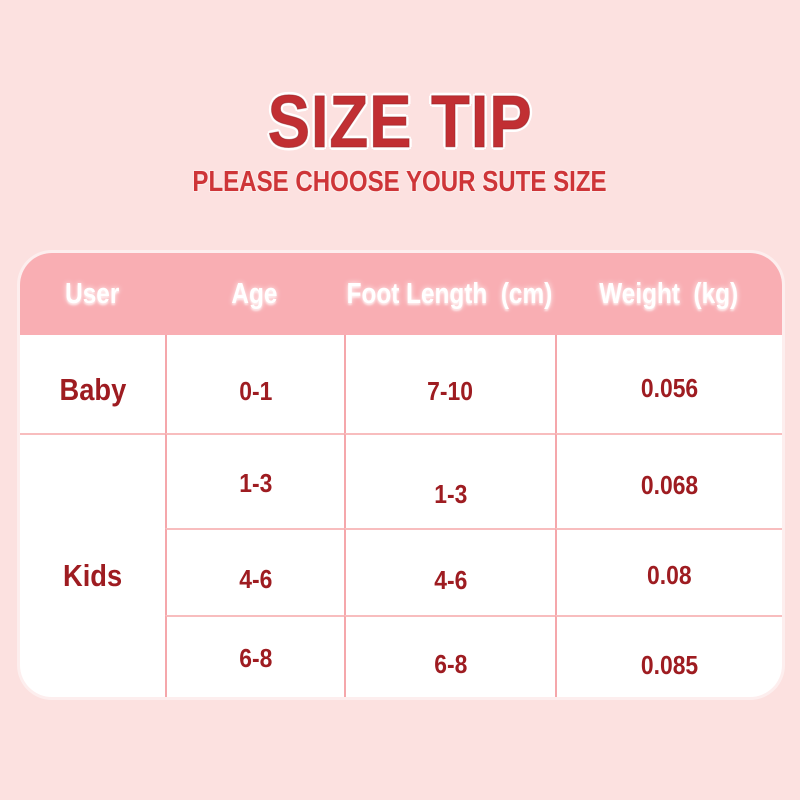  Describe the element at coordinates (254, 571) in the screenshot. I see `cell-kids2-age: 4-6` at that location.